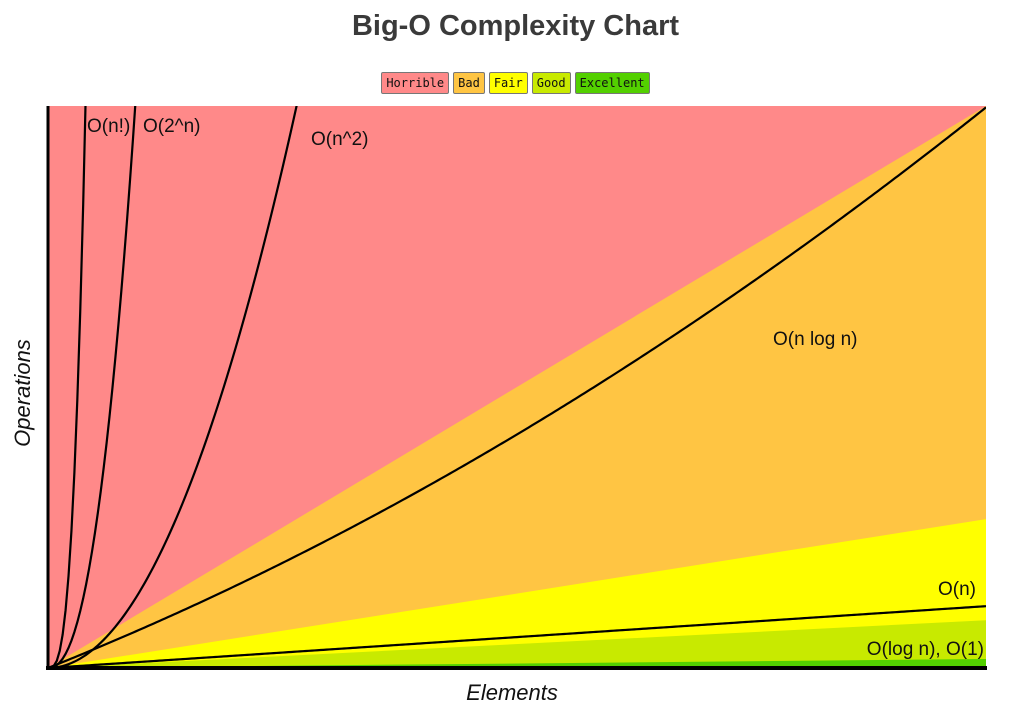  I want to click on y-axis-label: Operations, so click(22, 393).